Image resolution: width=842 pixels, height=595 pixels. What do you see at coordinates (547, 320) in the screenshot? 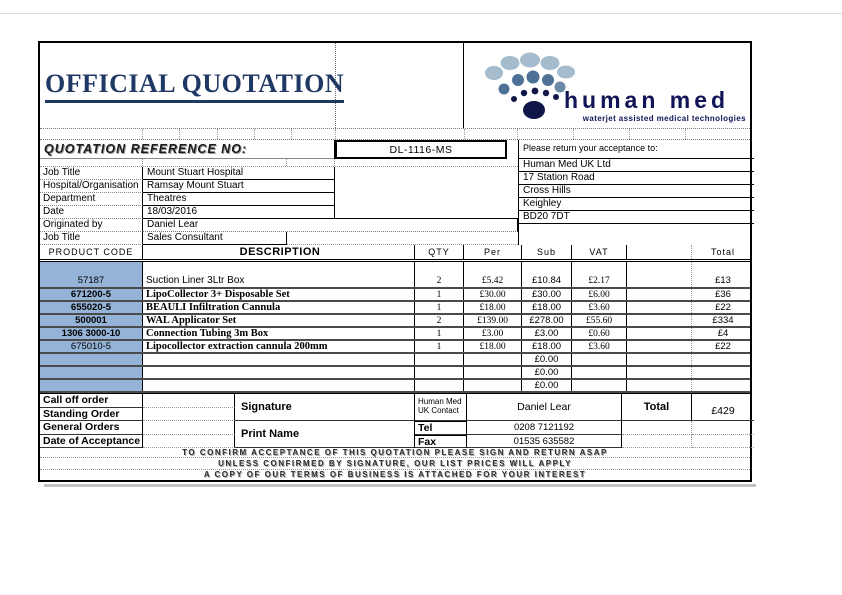
I see `item-sub: £278.00` at bounding box center [547, 320].